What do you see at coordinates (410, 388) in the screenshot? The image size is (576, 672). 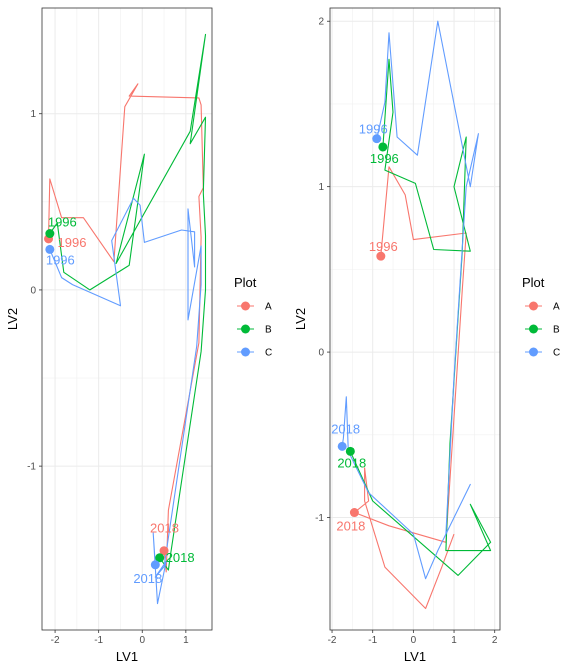 I see `series-path-a` at bounding box center [410, 388].